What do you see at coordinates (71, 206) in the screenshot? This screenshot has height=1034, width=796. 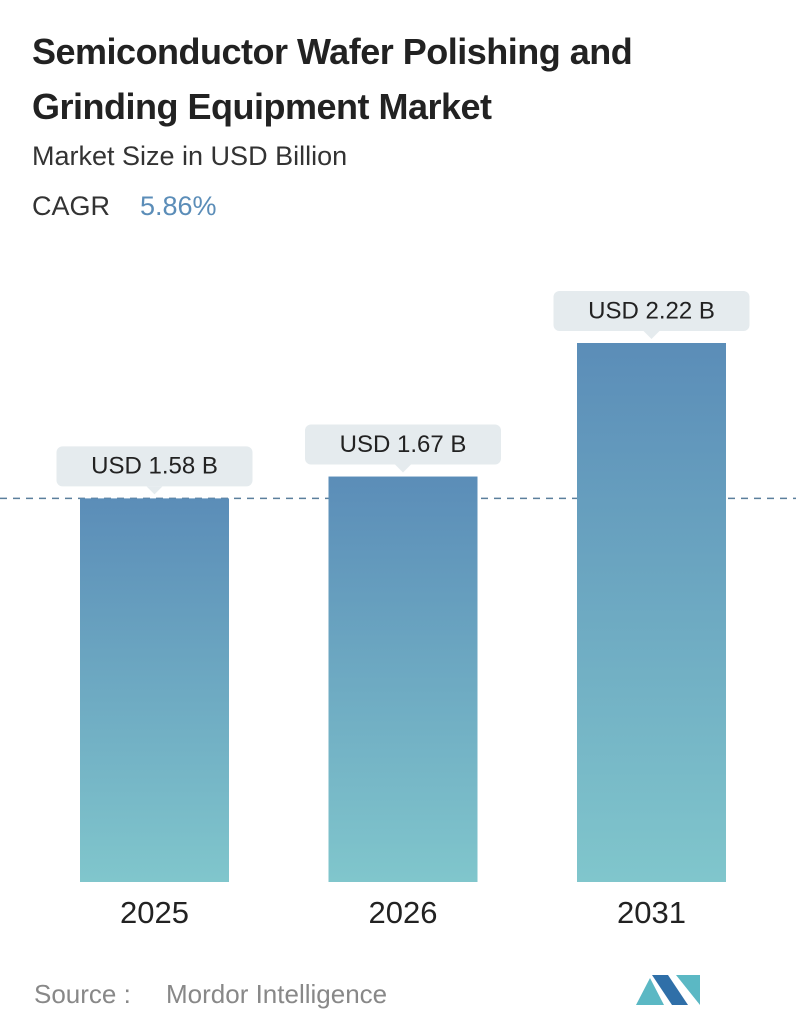 I see `cagr-label: CAGR` at bounding box center [71, 206].